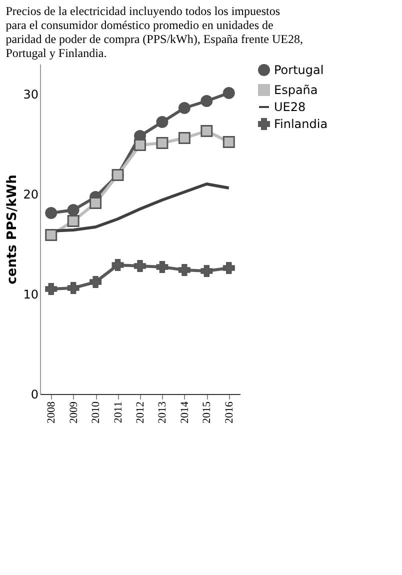 The width and height of the screenshot is (402, 575). What do you see at coordinates (118, 413) in the screenshot?
I see `x-tick-label: 2011` at bounding box center [118, 413].